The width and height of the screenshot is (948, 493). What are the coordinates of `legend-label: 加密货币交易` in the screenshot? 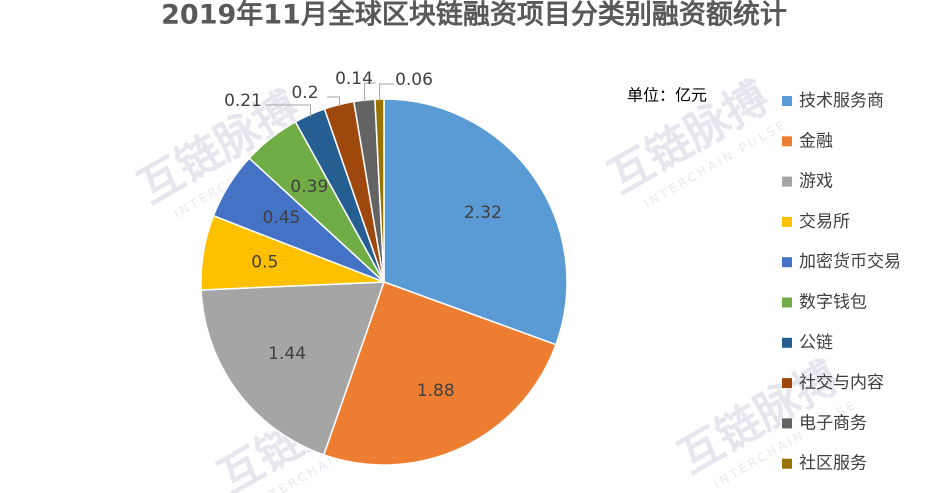 It's located at (850, 262).